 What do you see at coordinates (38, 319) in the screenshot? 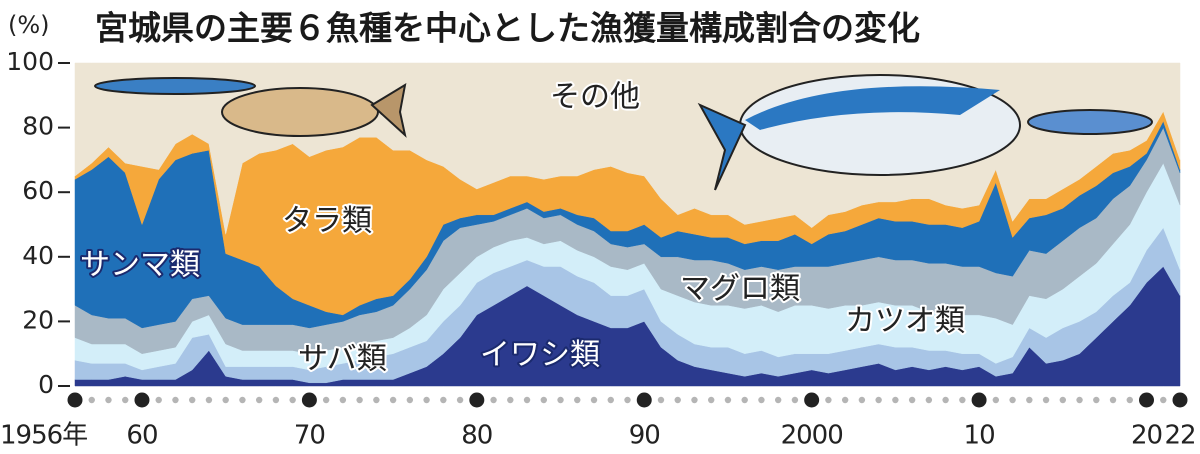
I see `y-tick-label: 20` at bounding box center [38, 319].